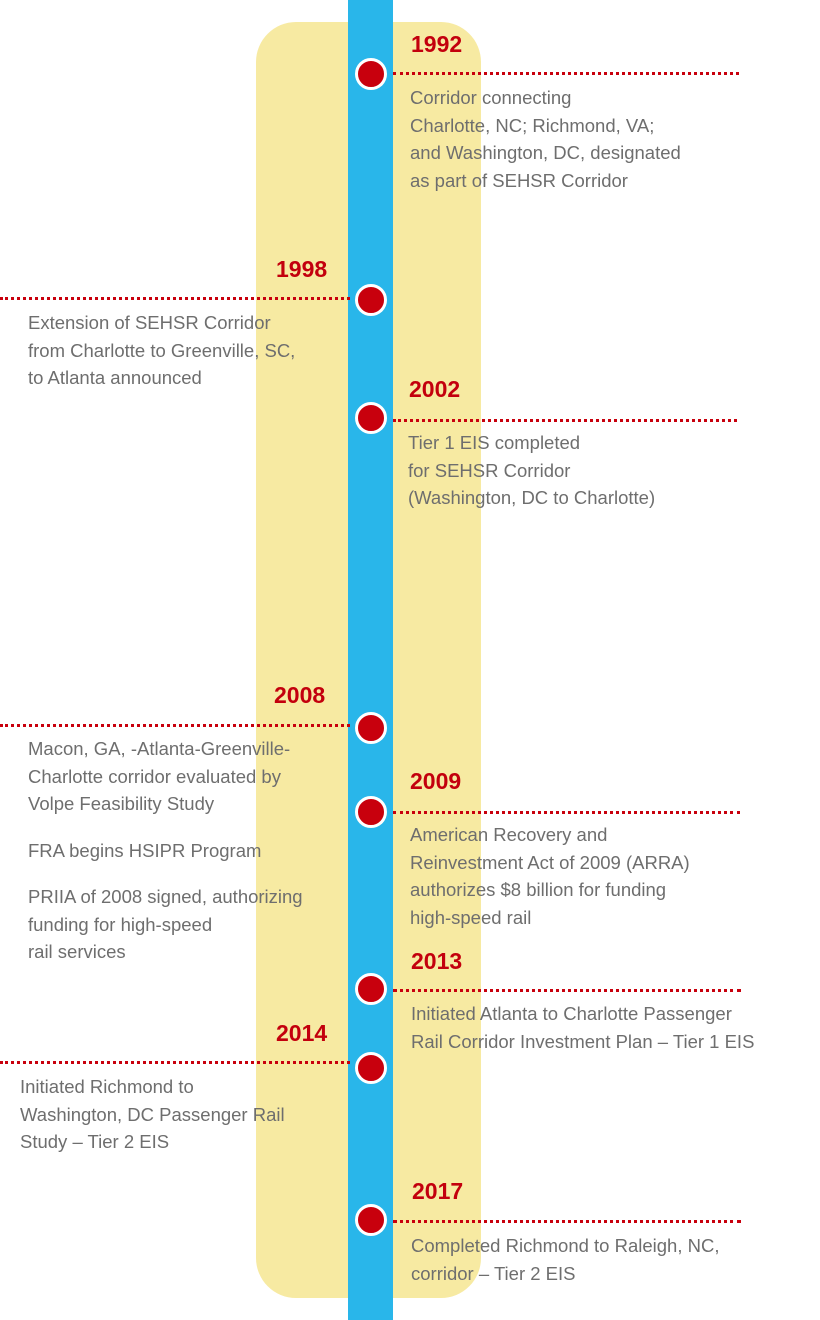 This screenshot has height=1320, width=820. Describe the element at coordinates (371, 418) in the screenshot. I see `event-marker-2002` at that location.